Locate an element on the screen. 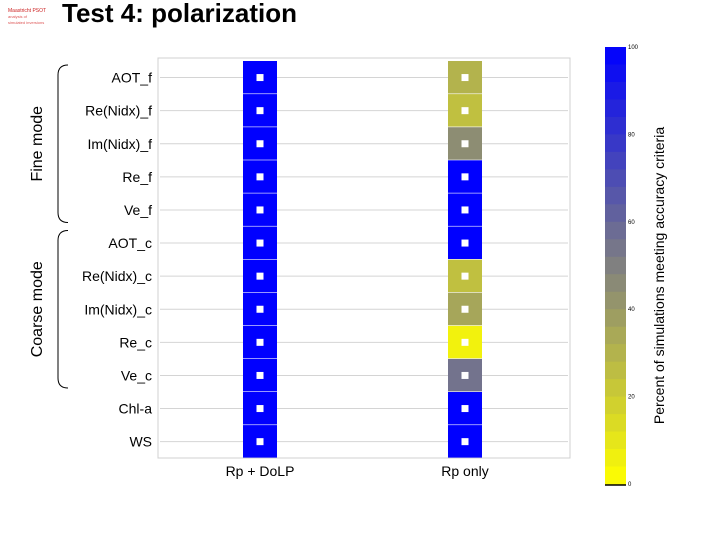 This screenshot has width=720, height=540. y-tick-label: Im(Nidx)_f is located at coordinates (119, 144).